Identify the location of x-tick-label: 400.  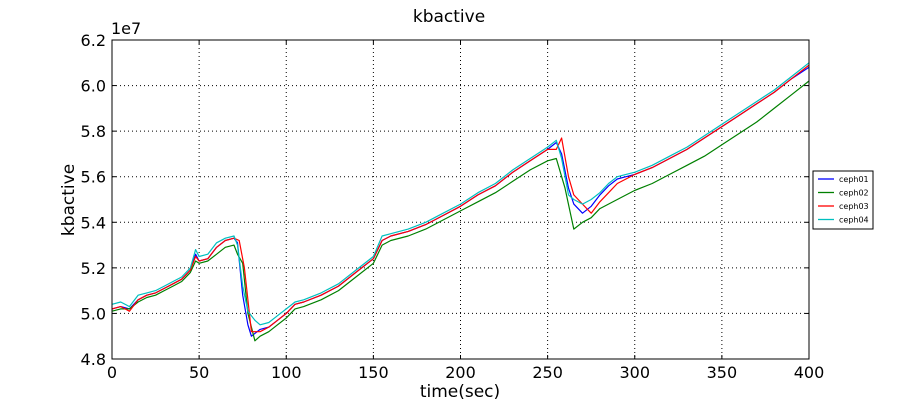
(809, 372).